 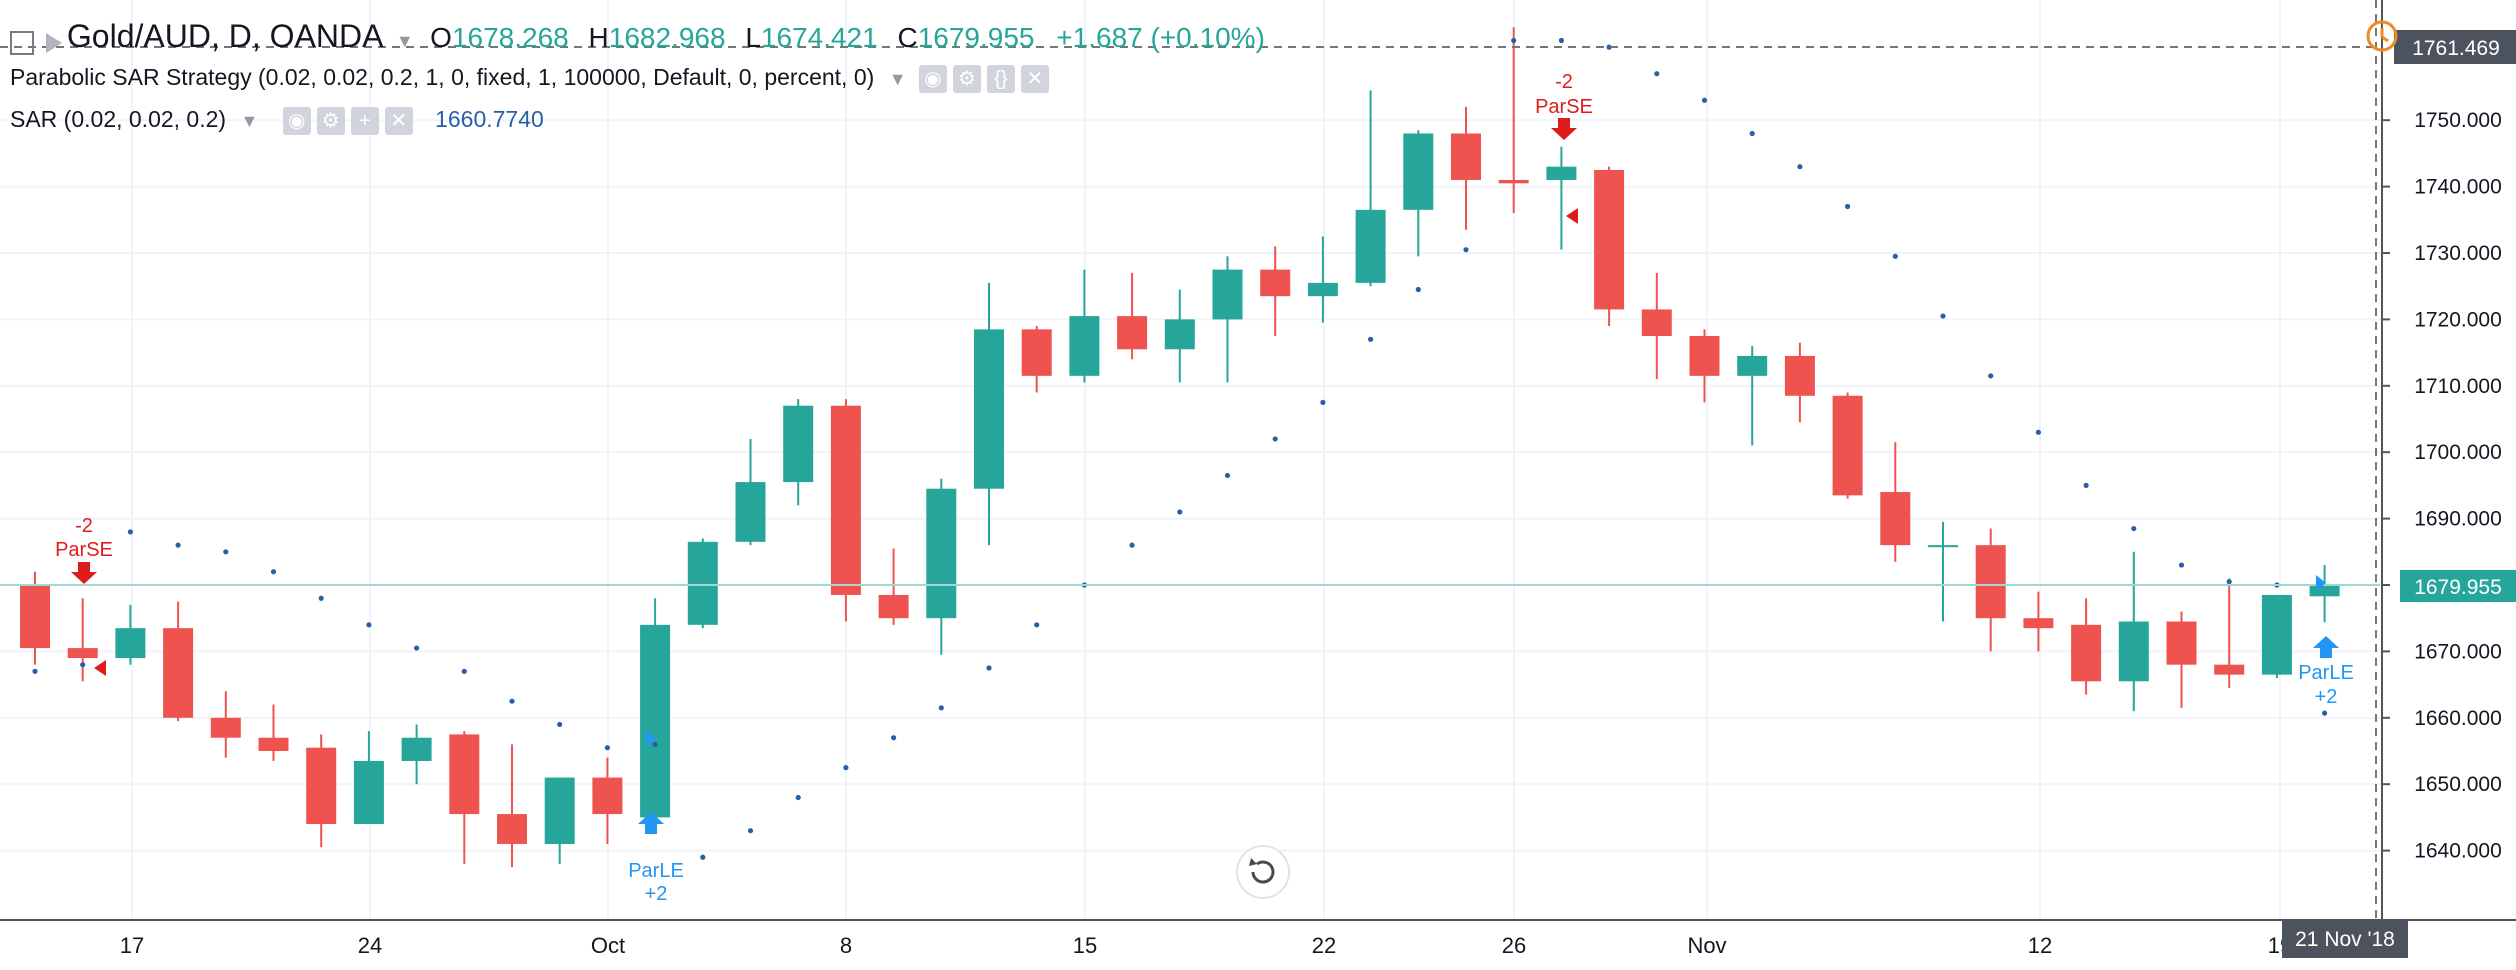 What do you see at coordinates (54, 42) in the screenshot?
I see `flag-icon` at bounding box center [54, 42].